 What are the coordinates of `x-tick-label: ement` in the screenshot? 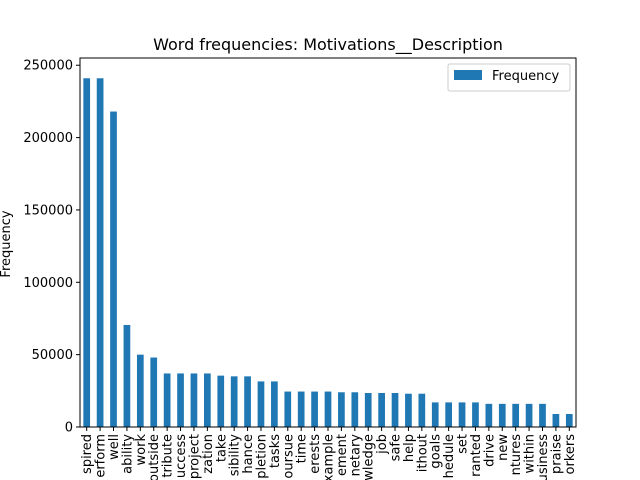 It's located at (342, 455).